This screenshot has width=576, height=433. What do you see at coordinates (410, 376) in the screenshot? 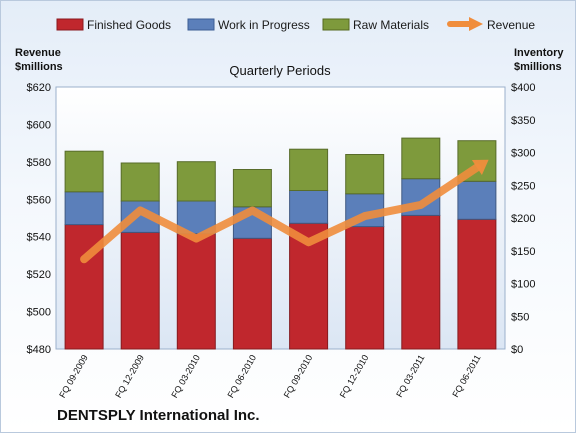
I see `x-tick-label: FQ 03-2011` at bounding box center [410, 376].